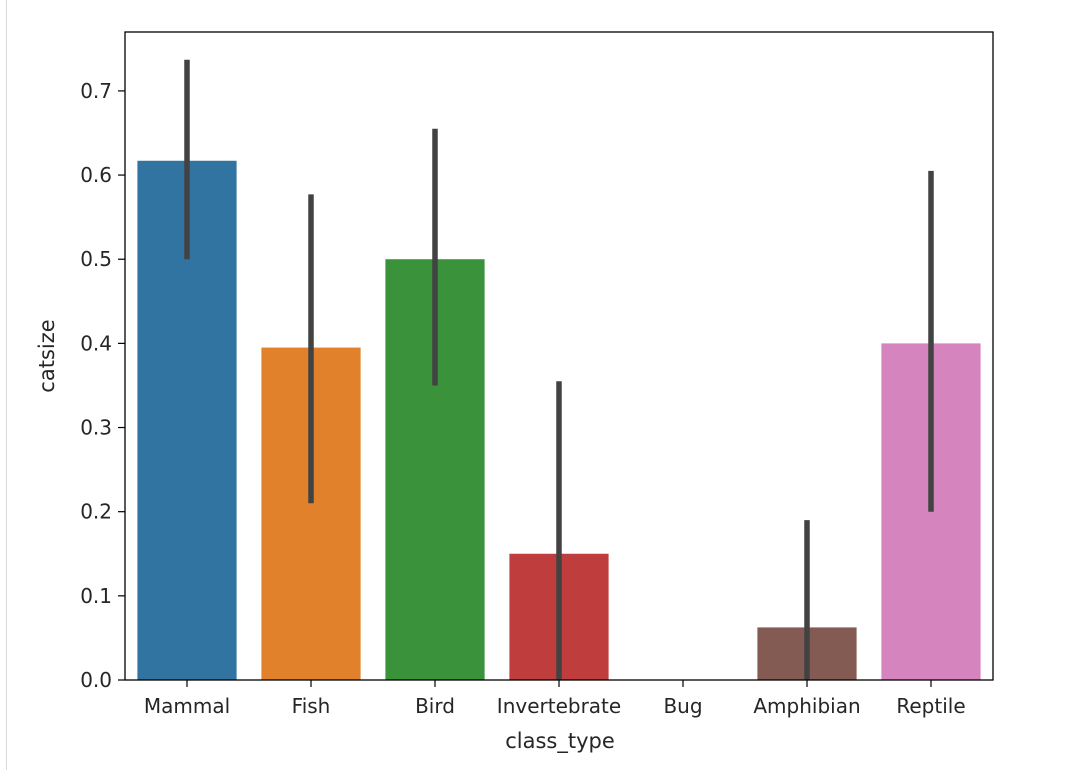  Describe the element at coordinates (102, 385) in the screenshot. I see `y-ticks-group: 0.0 0.1 0.2 0.3 0.4 0.5 0.6 0.7` at that location.